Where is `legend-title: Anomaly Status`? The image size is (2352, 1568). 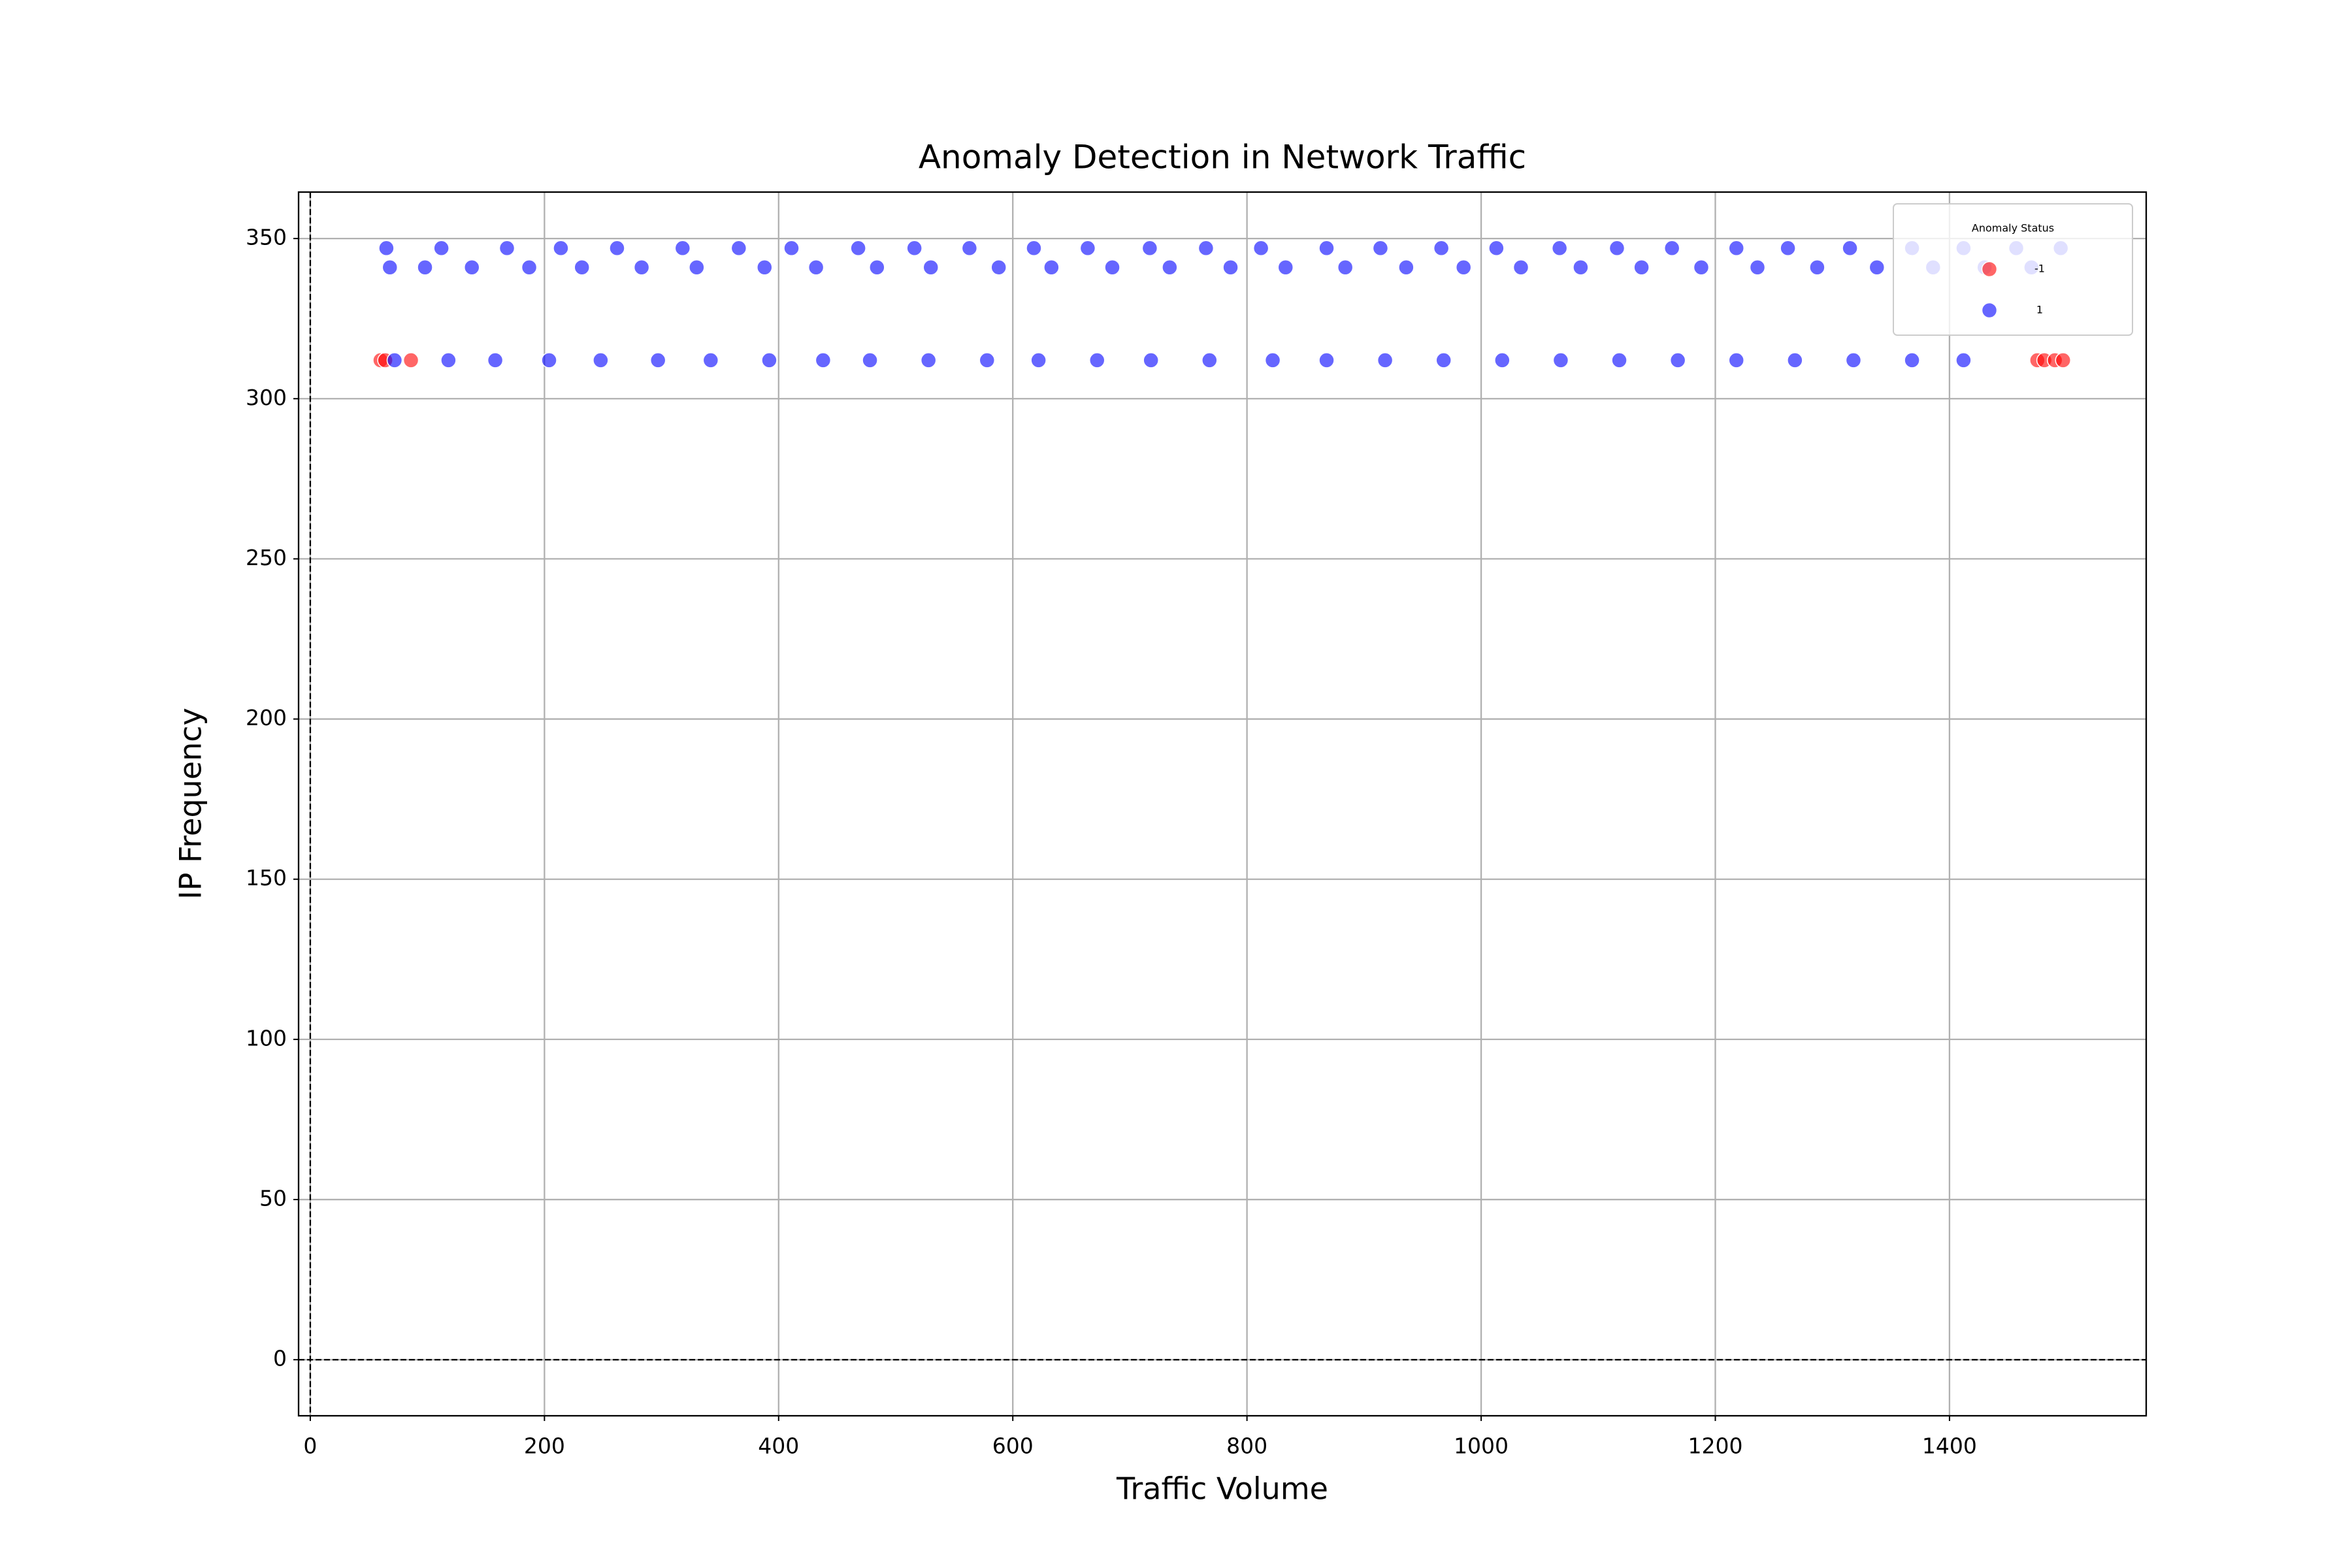 legend-title: Anomaly Status is located at coordinates (2013, 228).